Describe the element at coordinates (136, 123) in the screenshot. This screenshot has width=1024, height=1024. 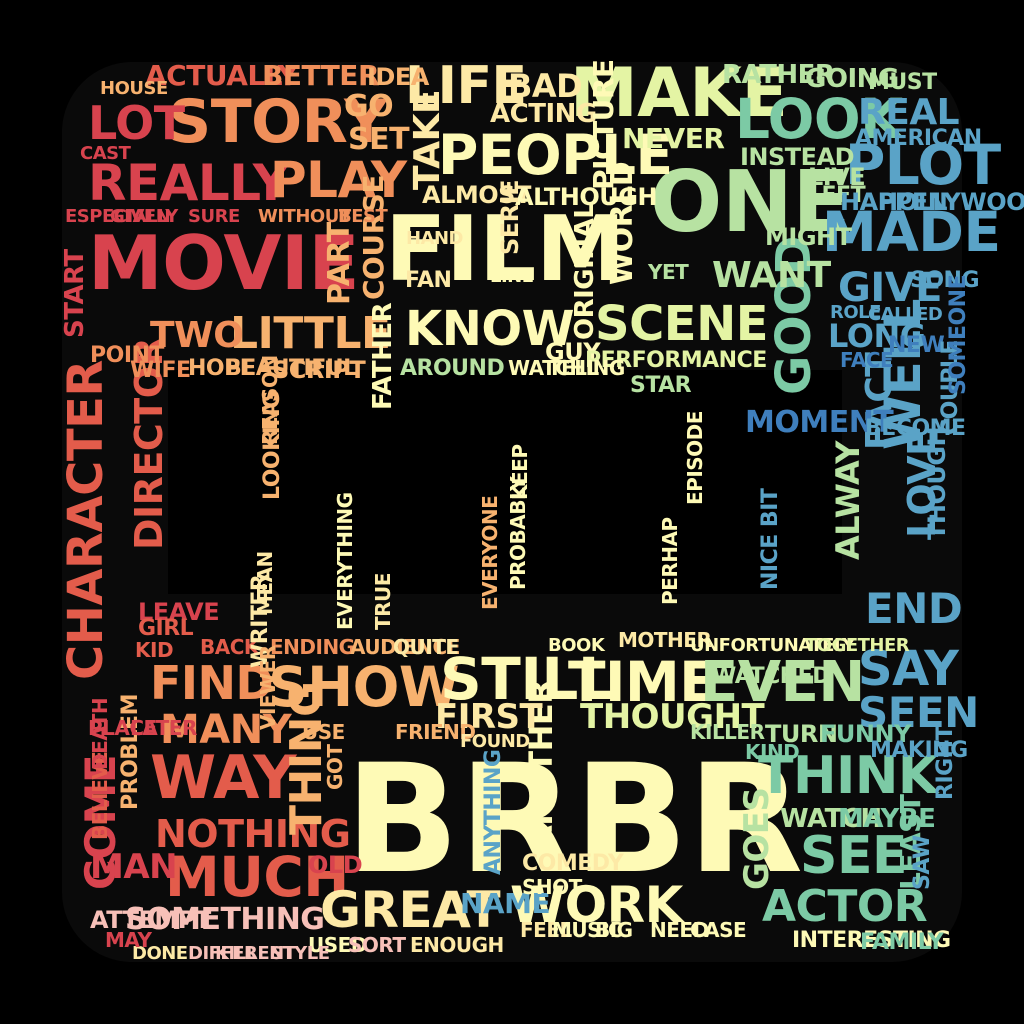
I see `word-lot: LOT` at that location.